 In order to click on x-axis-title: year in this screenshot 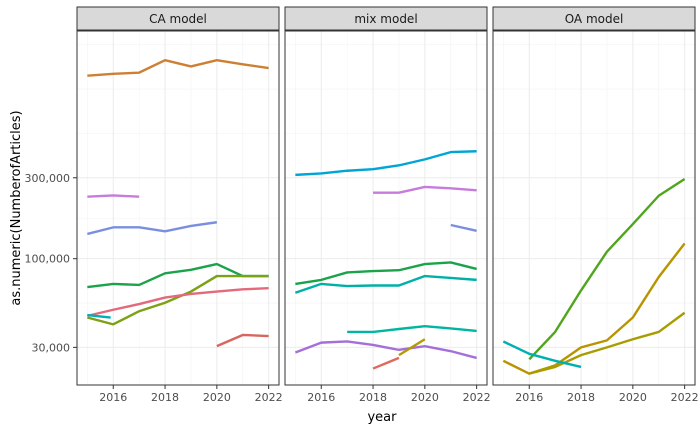, I will do `click(382, 417)`.